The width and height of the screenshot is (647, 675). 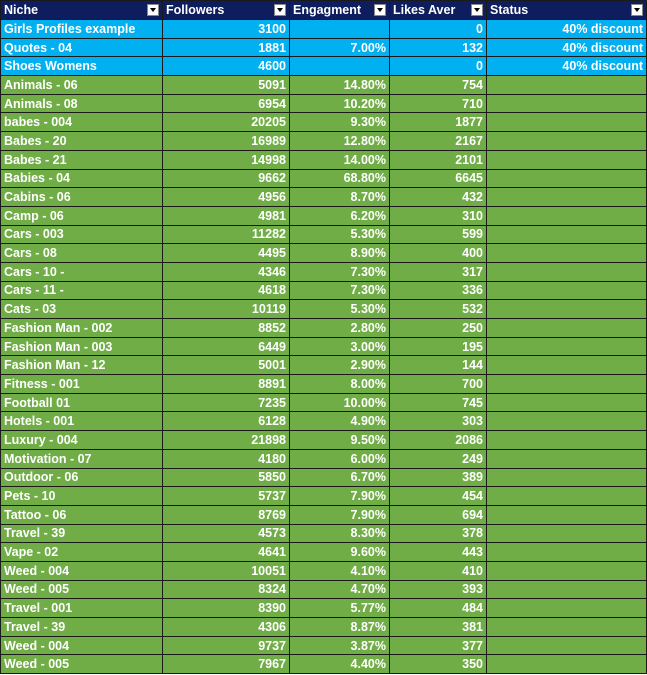 I want to click on table-cell: 0, so click(x=438, y=29).